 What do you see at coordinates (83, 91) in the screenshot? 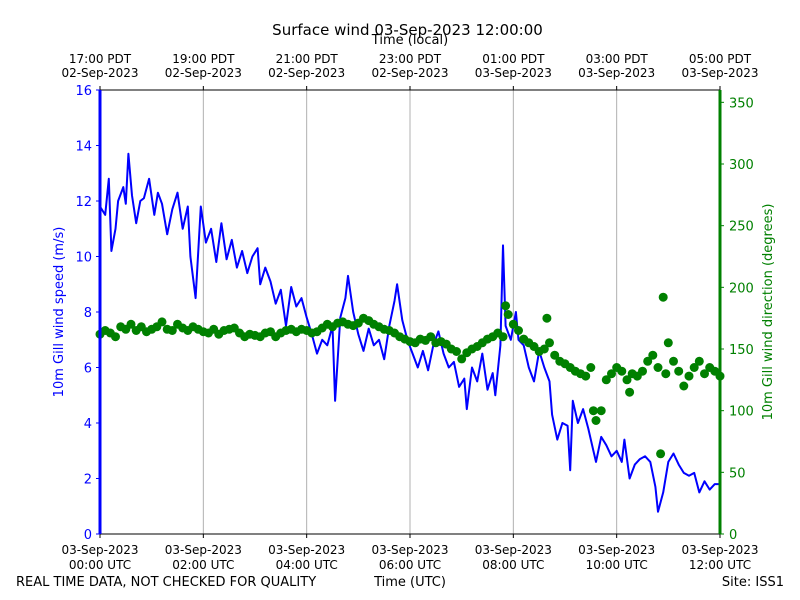
I see `y-tick-label: 16` at bounding box center [83, 91].